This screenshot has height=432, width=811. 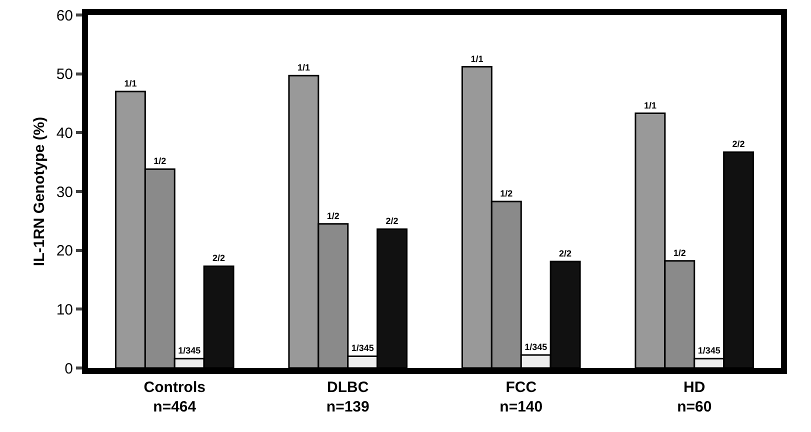 What do you see at coordinates (348, 397) in the screenshot?
I see `x-tick-label: DLBC n=139` at bounding box center [348, 397].